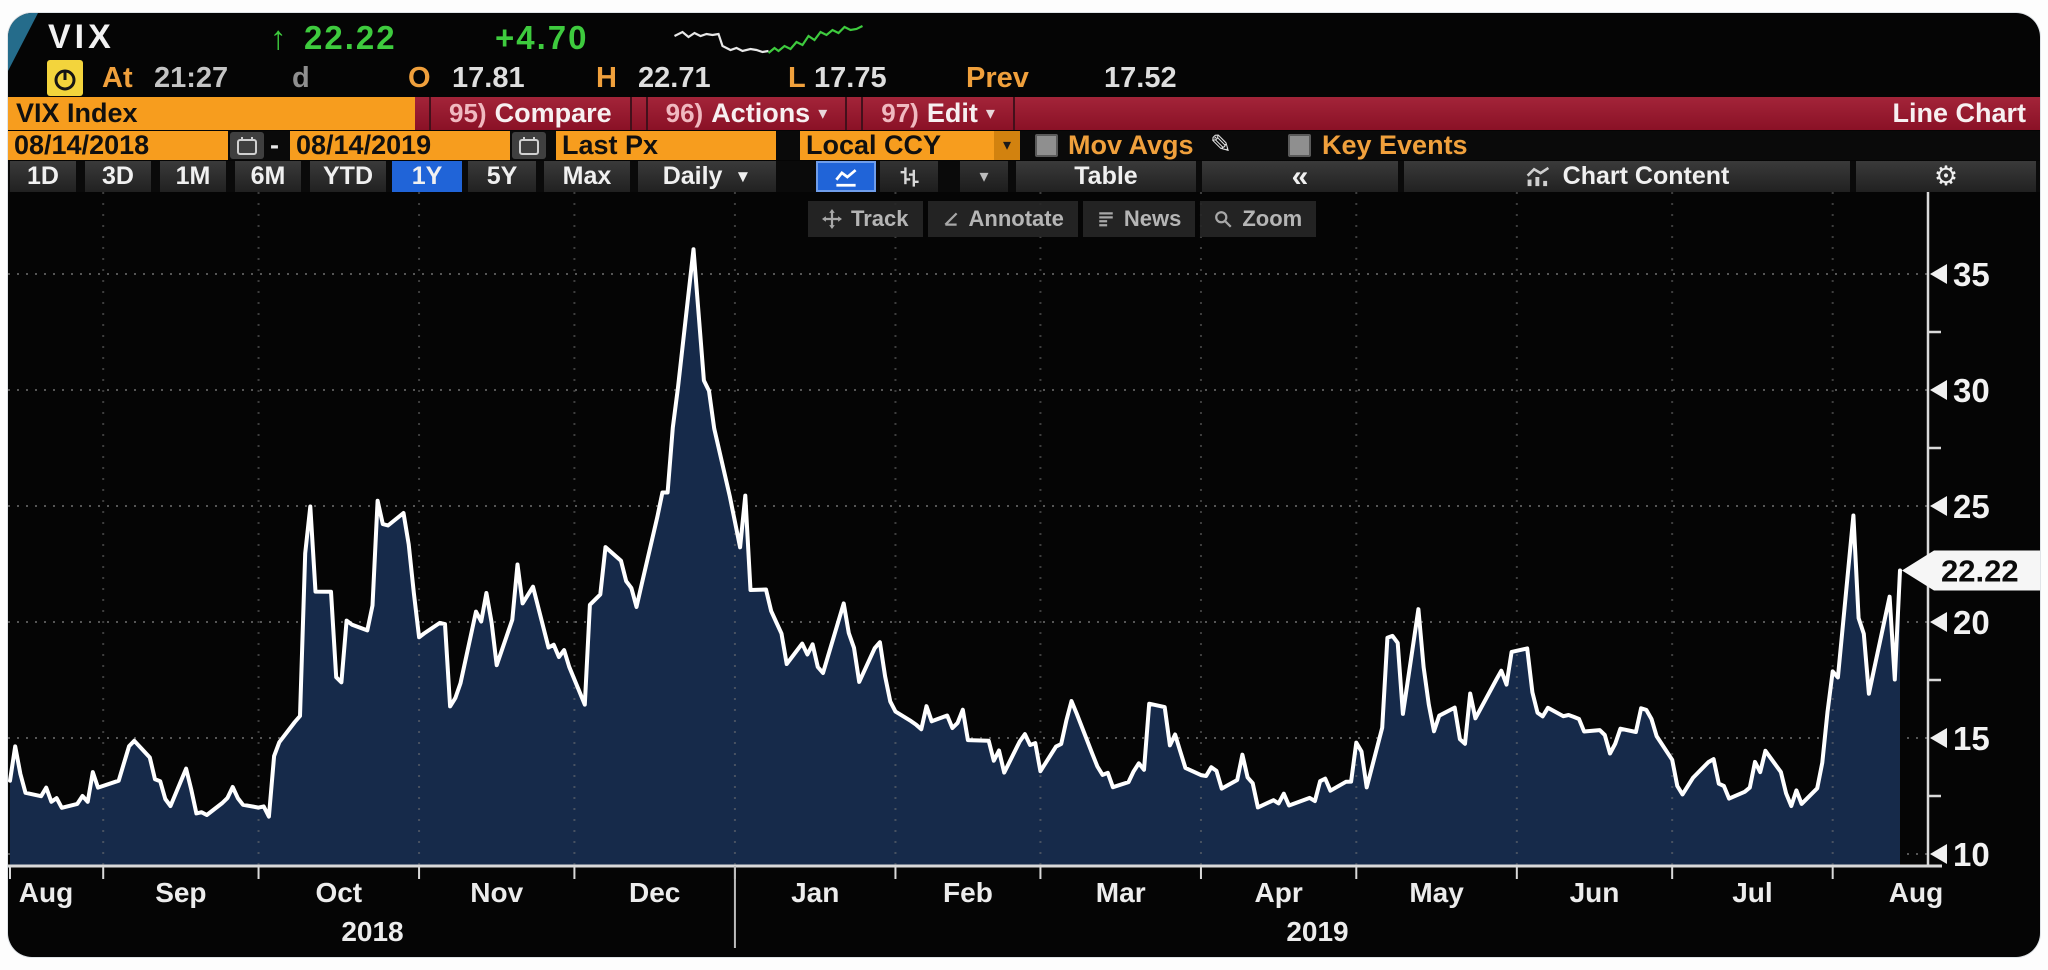 This screenshot has width=2048, height=970. What do you see at coordinates (768, 39) in the screenshot?
I see `intraday-sparkline` at bounding box center [768, 39].